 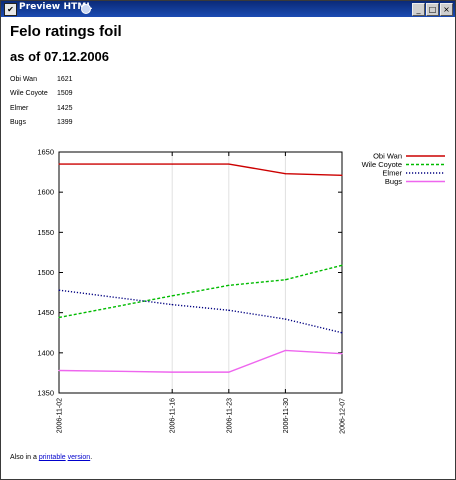 I want to click on app-menu-icon: ✔, so click(x=10, y=9).